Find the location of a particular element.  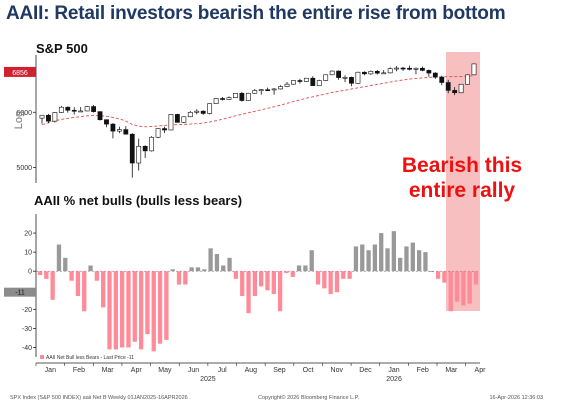

spx-moving-average-line is located at coordinates (258, 101).